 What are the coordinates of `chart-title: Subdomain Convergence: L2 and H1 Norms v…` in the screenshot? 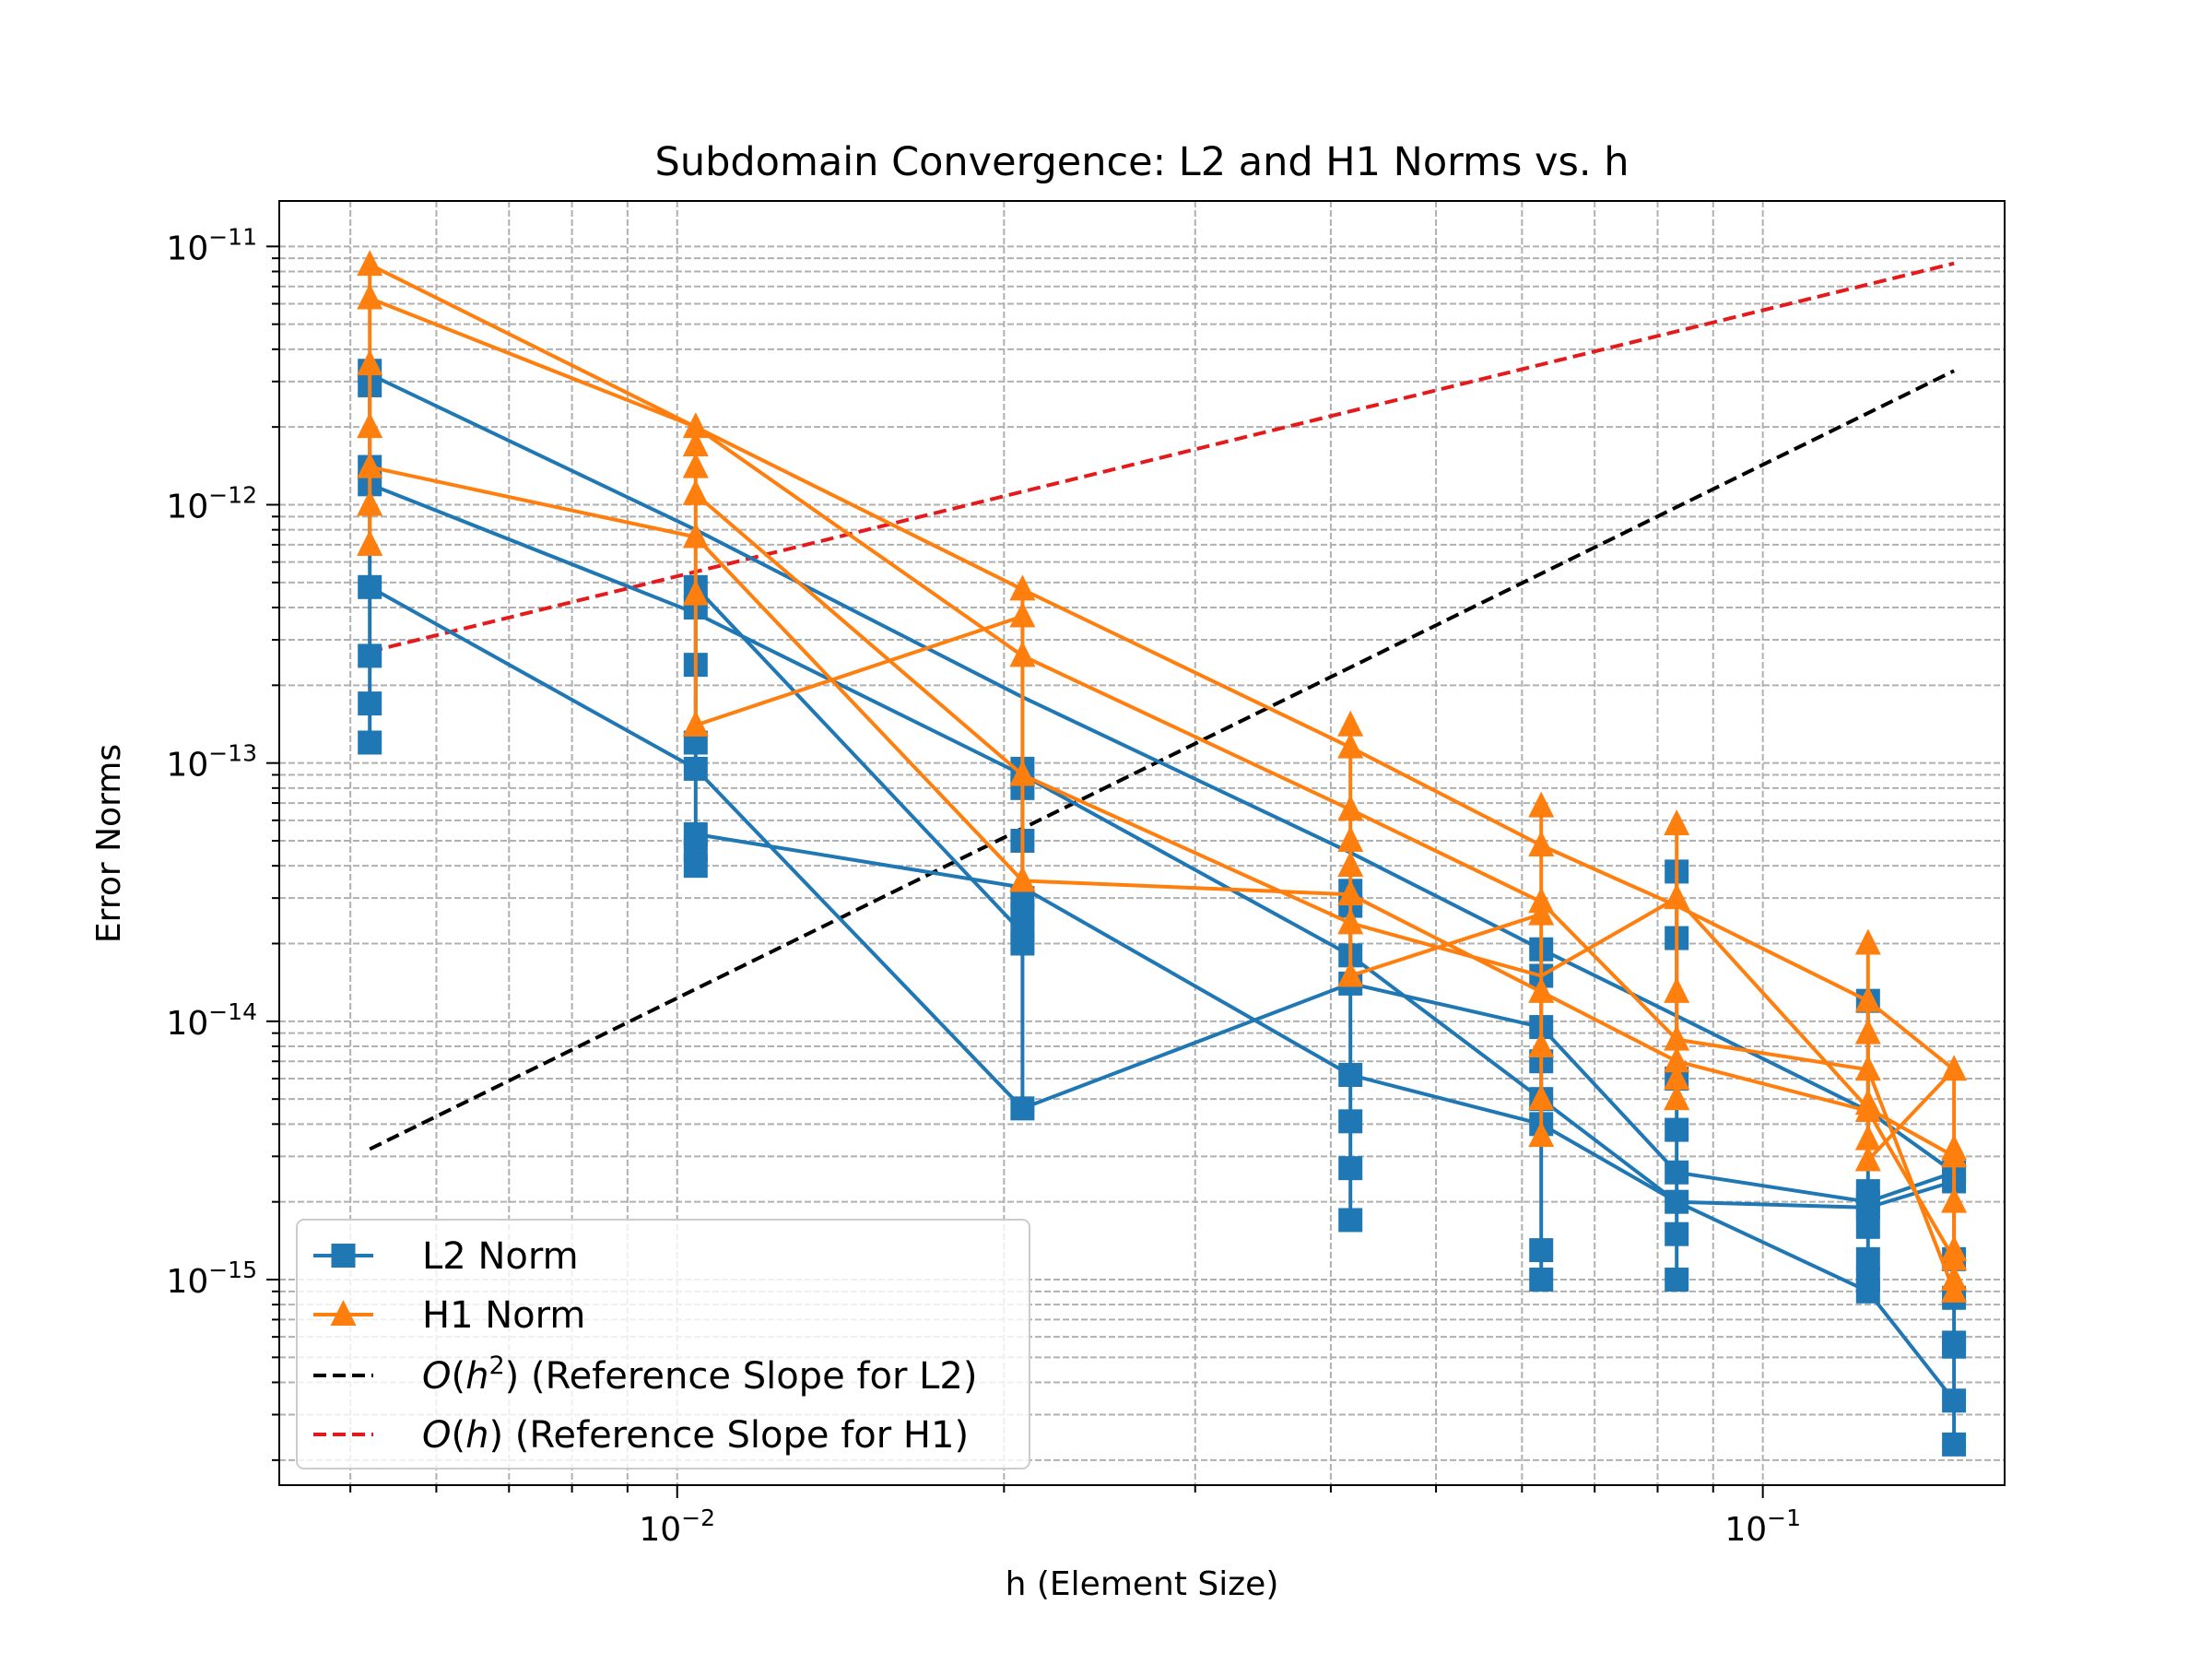 It's located at (1142, 162).